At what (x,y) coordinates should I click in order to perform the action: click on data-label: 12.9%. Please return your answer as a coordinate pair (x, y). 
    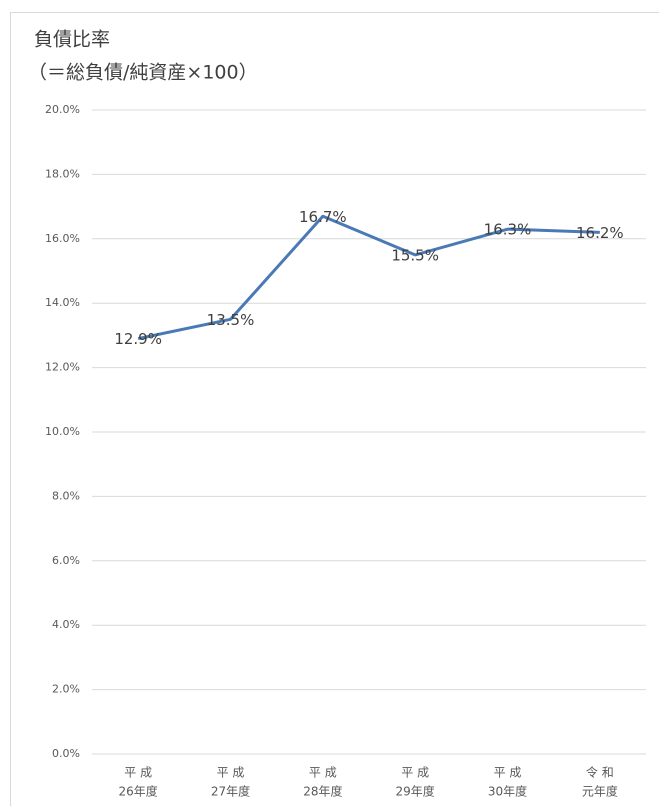
    Looking at the image, I should click on (138, 339).